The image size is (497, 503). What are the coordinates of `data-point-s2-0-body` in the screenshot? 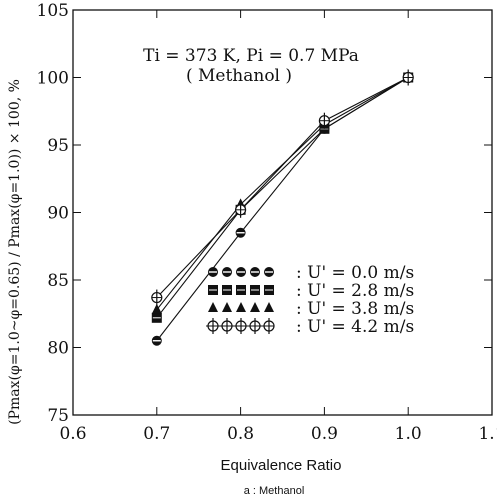 It's located at (156, 308).